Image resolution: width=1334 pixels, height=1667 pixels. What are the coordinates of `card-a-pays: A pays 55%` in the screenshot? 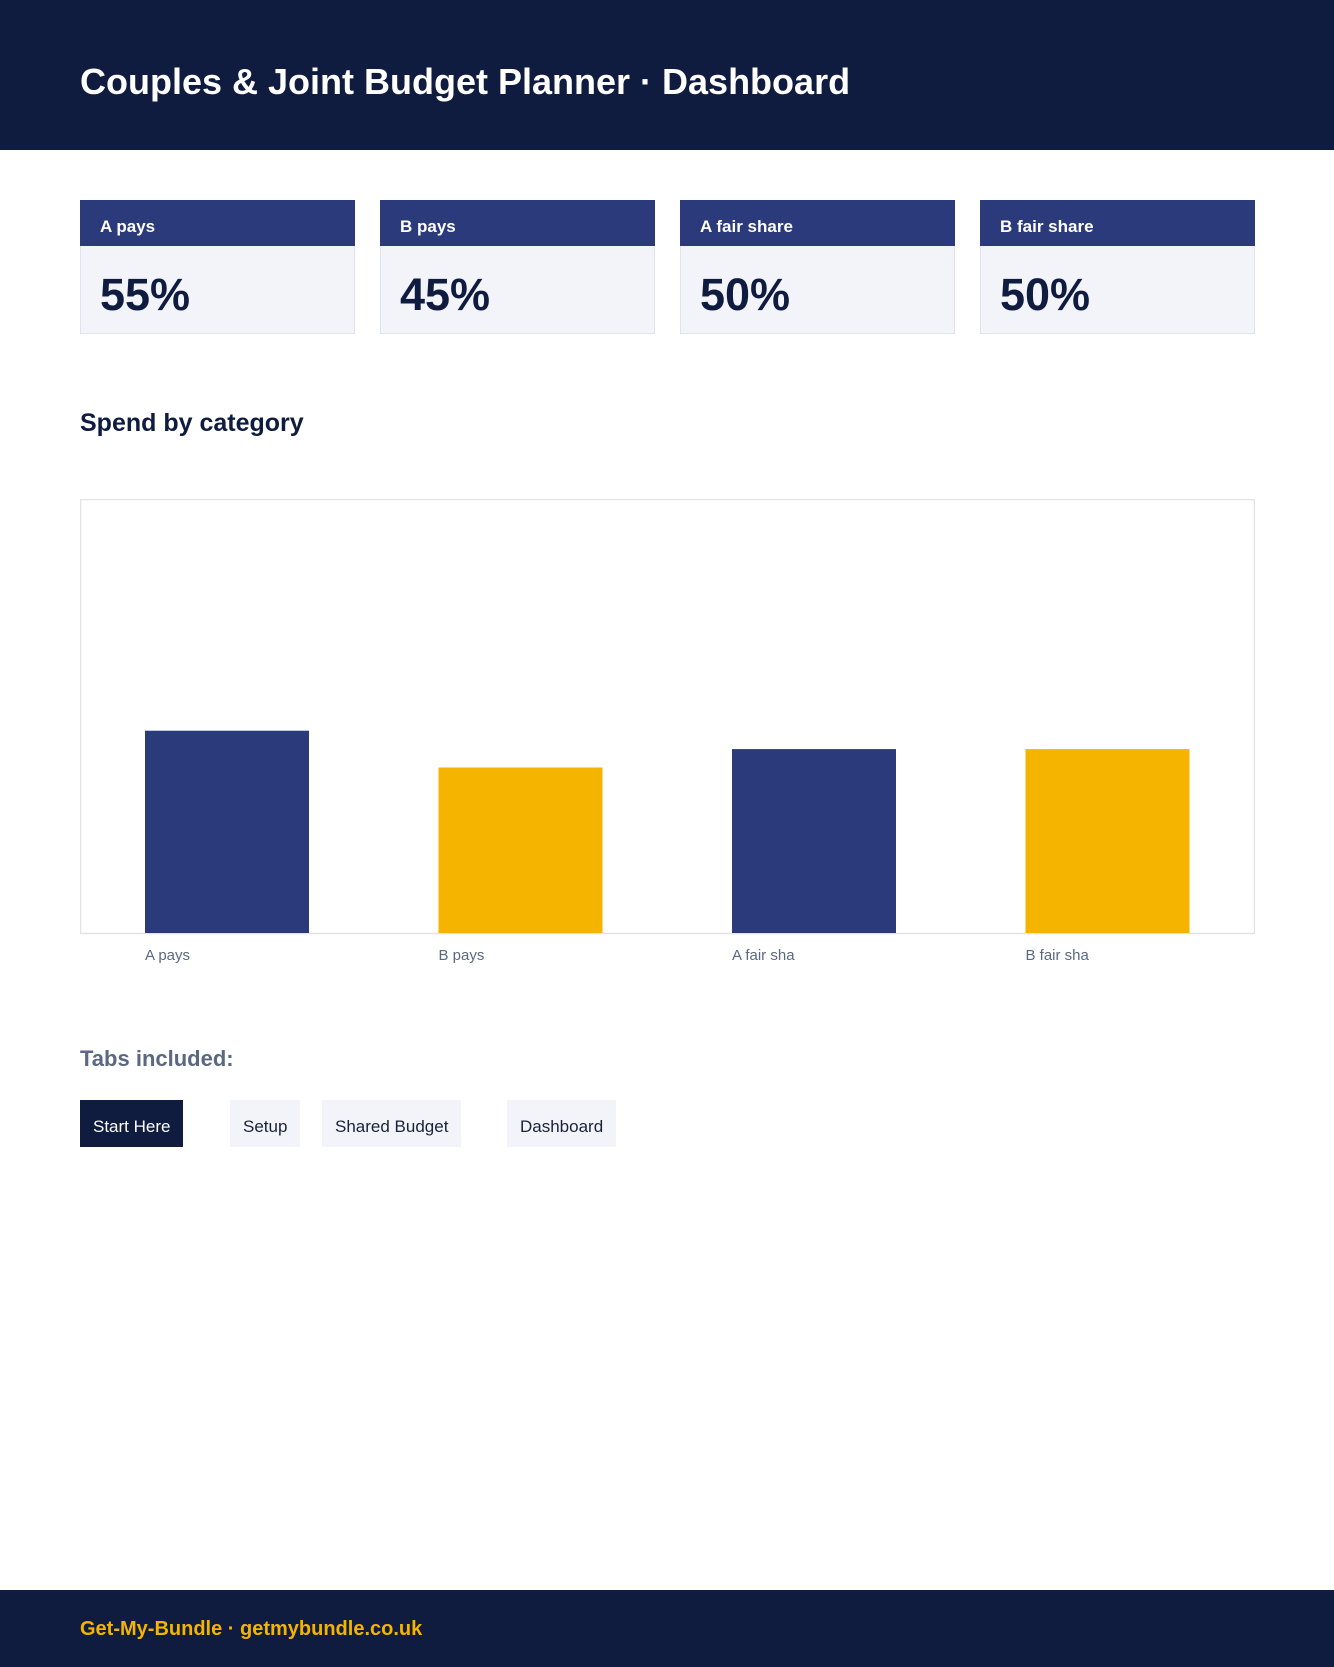 It's located at (217, 267).